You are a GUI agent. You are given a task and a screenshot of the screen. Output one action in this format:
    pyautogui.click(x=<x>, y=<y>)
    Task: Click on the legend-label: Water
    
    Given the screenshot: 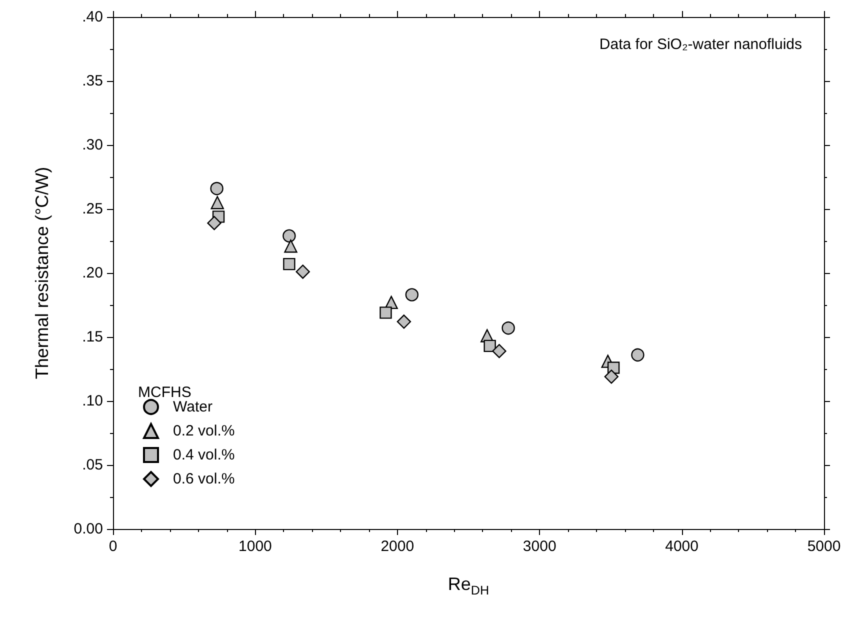 What is the action you would take?
    pyautogui.click(x=192, y=407)
    